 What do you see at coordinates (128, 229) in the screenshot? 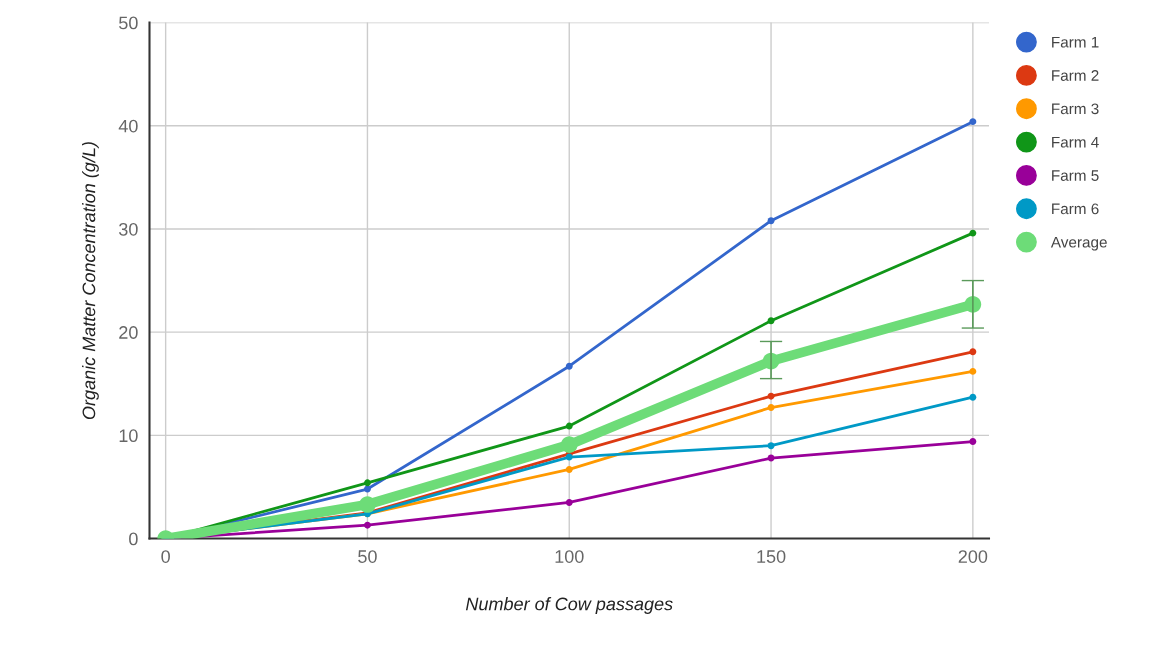
I see `y-tick-label: 30` at bounding box center [128, 229].